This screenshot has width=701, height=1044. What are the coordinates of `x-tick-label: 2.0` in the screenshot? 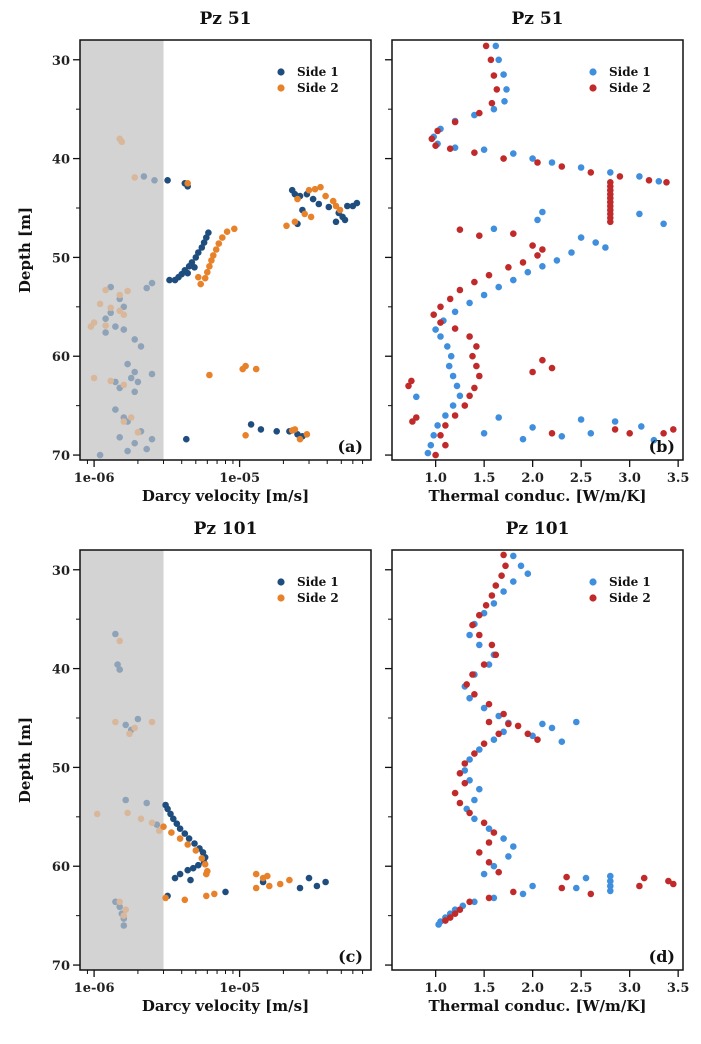 It's located at (532, 478).